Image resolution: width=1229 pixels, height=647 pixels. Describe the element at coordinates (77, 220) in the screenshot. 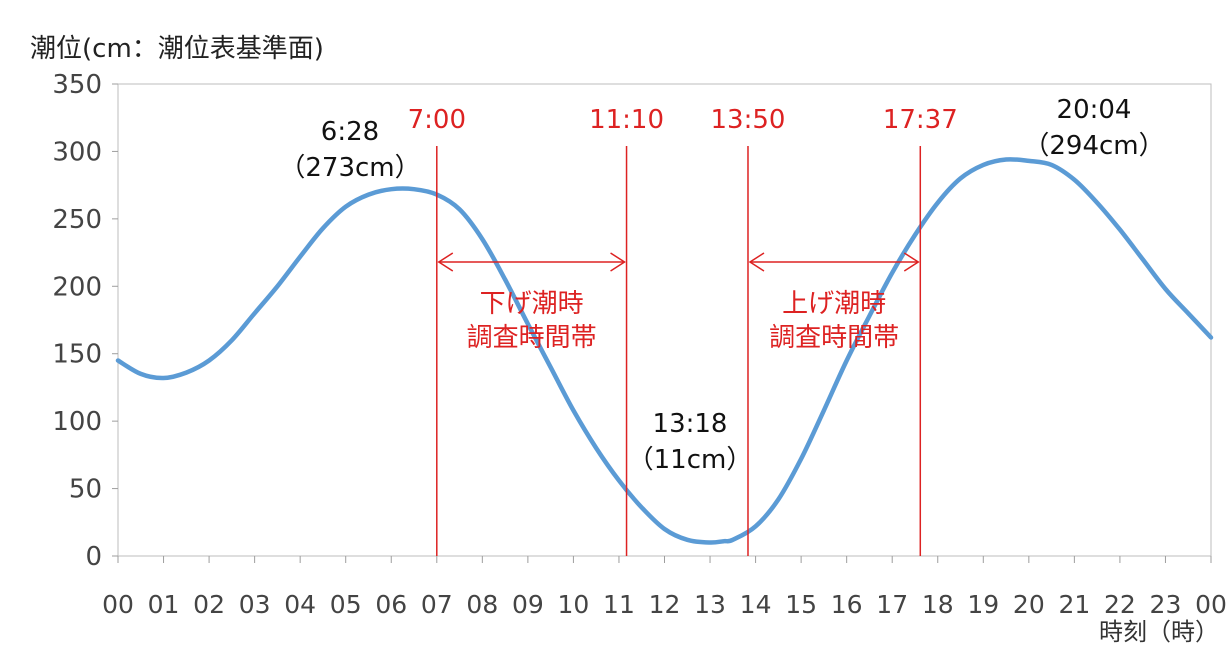

I see `y-tick-label: 250` at that location.